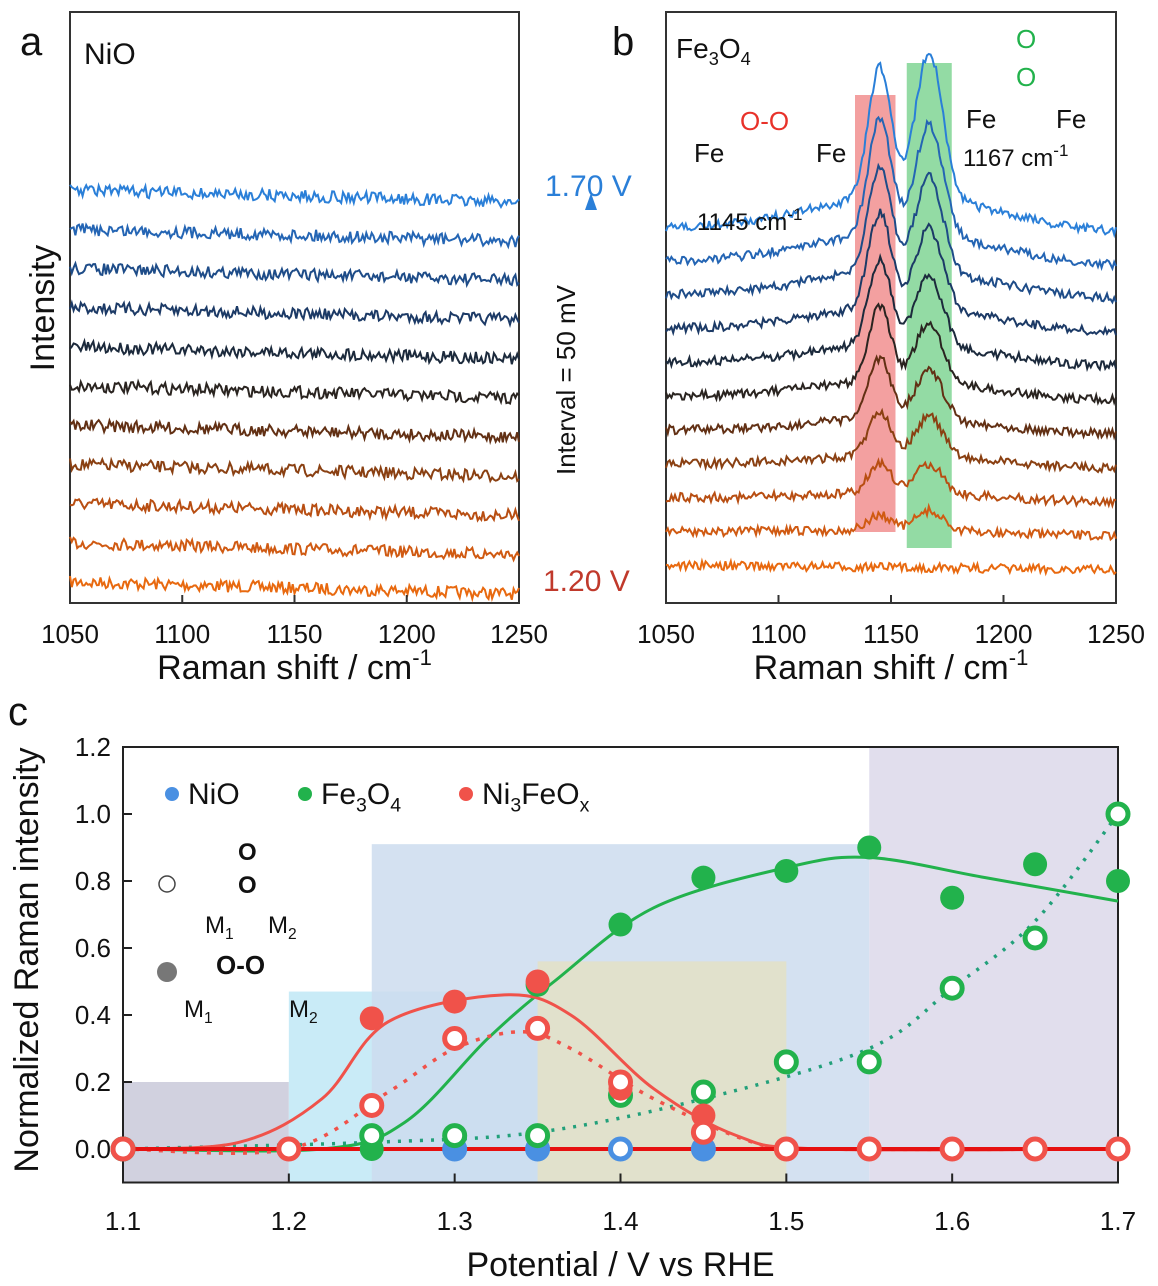 This screenshot has width=1158, height=1286. I want to click on y-tick-label: 0.2, so click(93, 1082).